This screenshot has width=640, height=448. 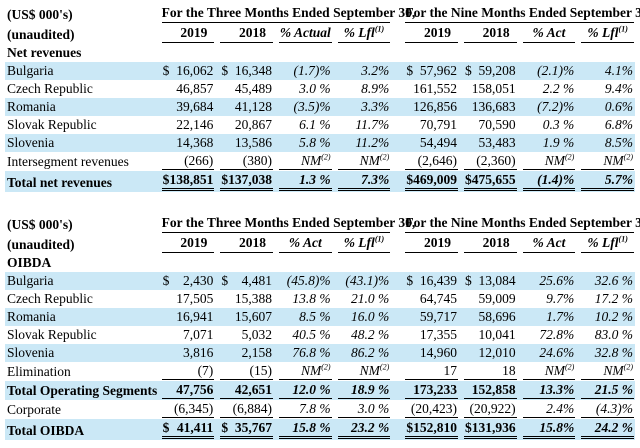 What do you see at coordinates (320, 53) in the screenshot?
I see `section-row: Net revenues` at bounding box center [320, 53].